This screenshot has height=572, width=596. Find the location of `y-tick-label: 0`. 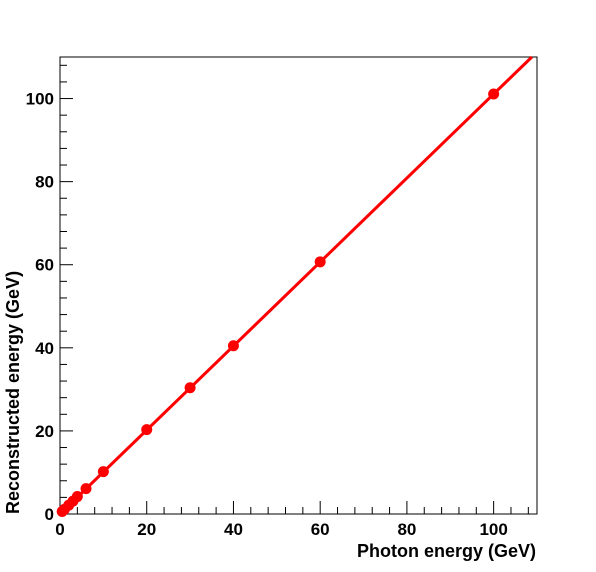

y-tick-label: 0 is located at coordinates (49, 514).